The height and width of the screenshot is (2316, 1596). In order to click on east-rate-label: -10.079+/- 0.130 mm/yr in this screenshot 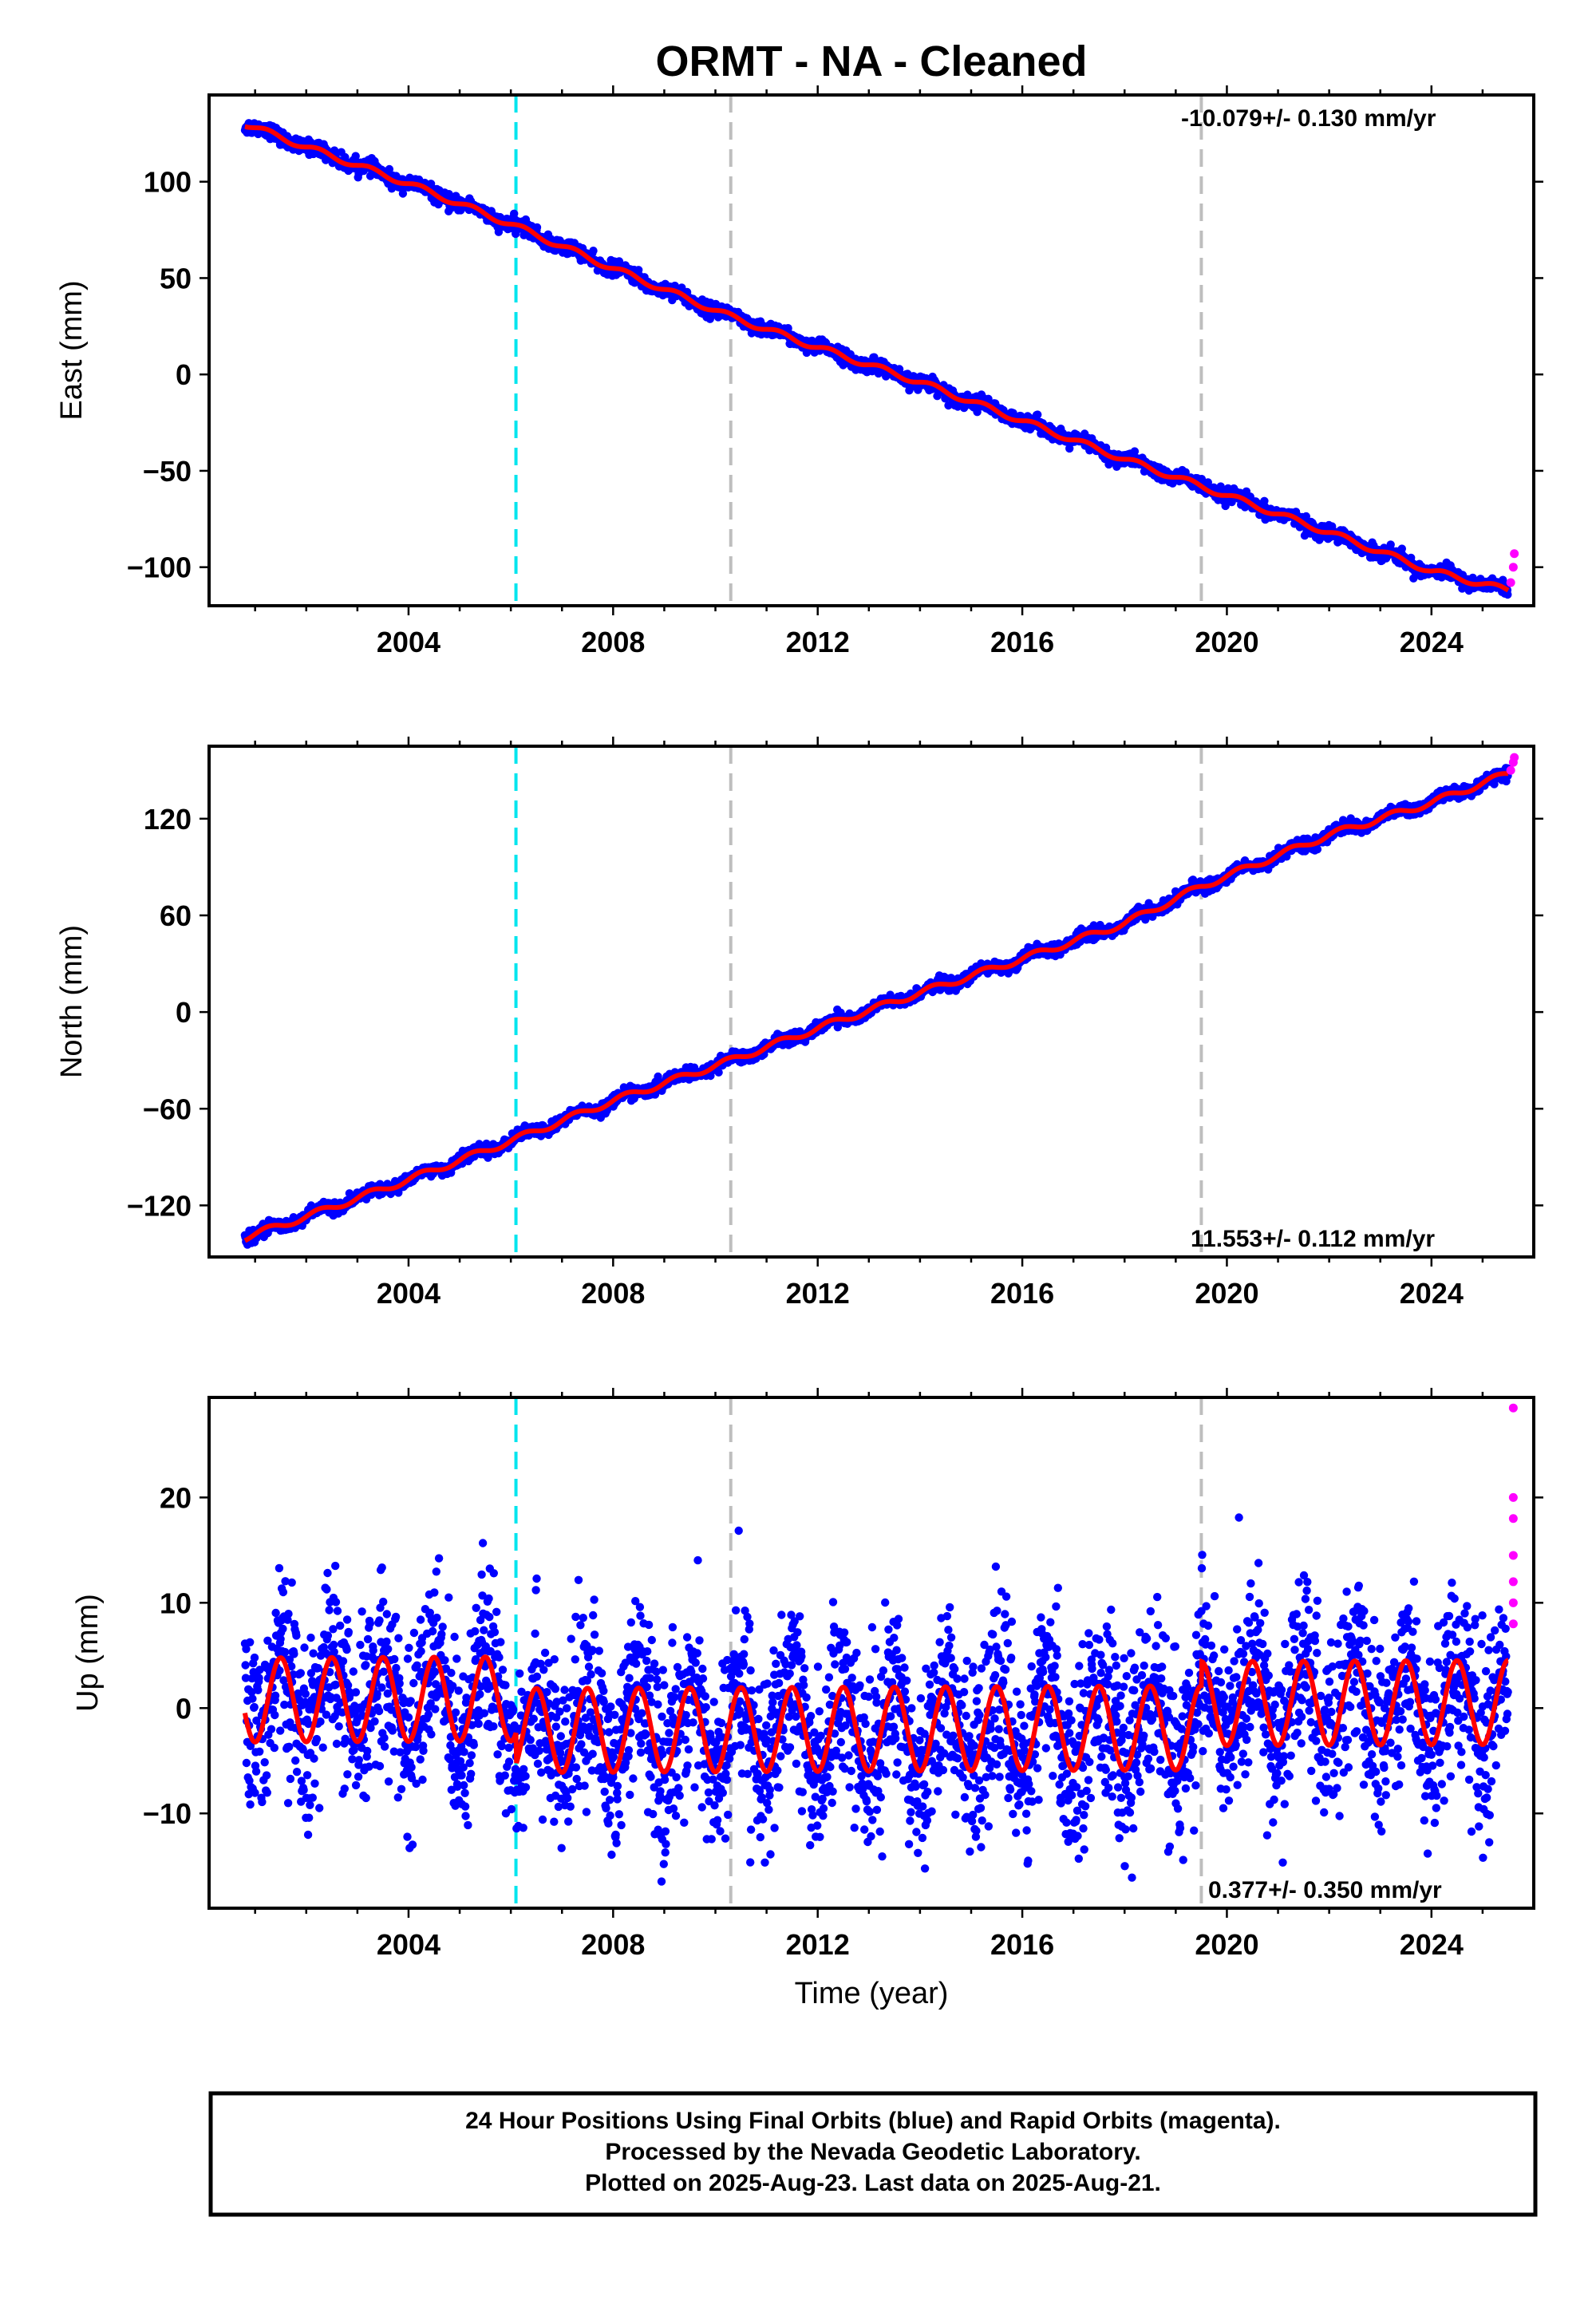, I will do `click(1308, 118)`.